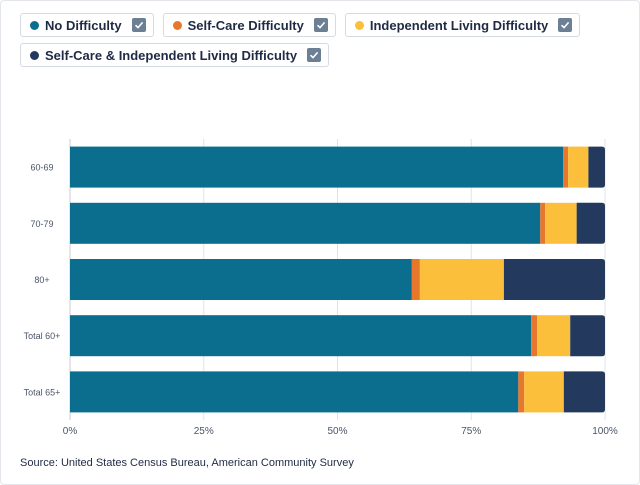 Image resolution: width=640 pixels, height=485 pixels. Describe the element at coordinates (245, 25) in the screenshot. I see `legend-label: Self-Care Difficulty` at that location.